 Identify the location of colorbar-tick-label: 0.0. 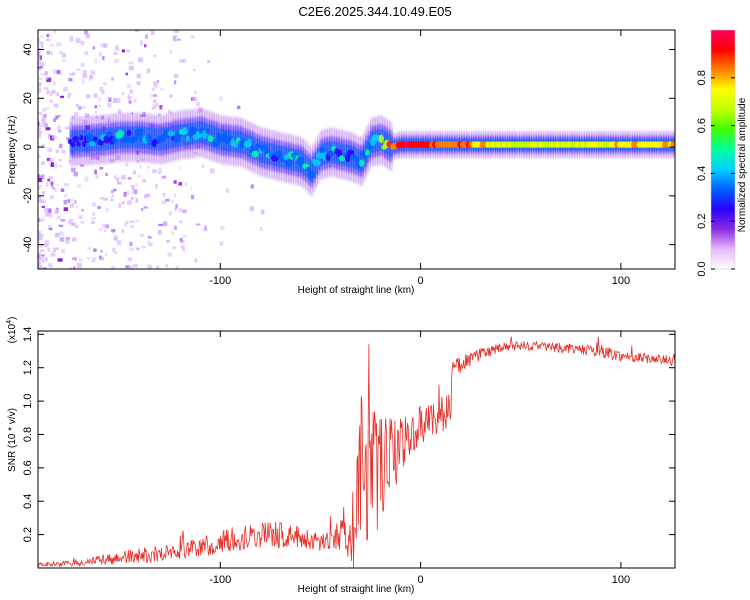
(702, 268).